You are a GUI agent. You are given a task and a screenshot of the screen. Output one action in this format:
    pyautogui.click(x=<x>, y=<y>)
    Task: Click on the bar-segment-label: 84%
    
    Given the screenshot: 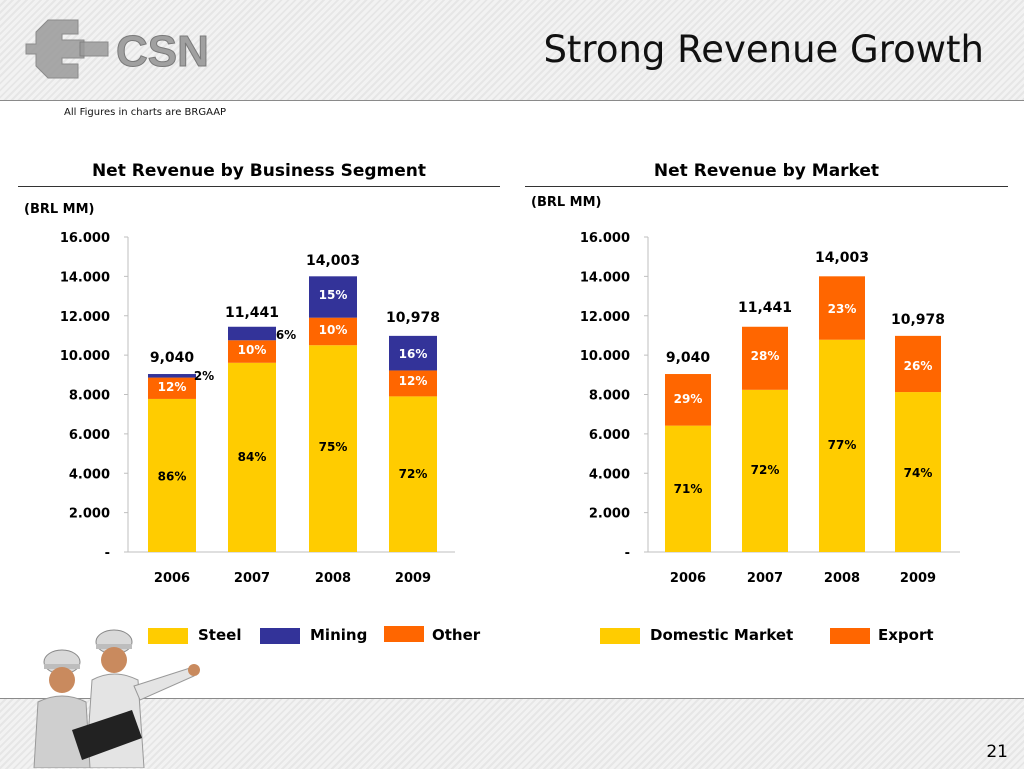 What is the action you would take?
    pyautogui.click(x=252, y=457)
    